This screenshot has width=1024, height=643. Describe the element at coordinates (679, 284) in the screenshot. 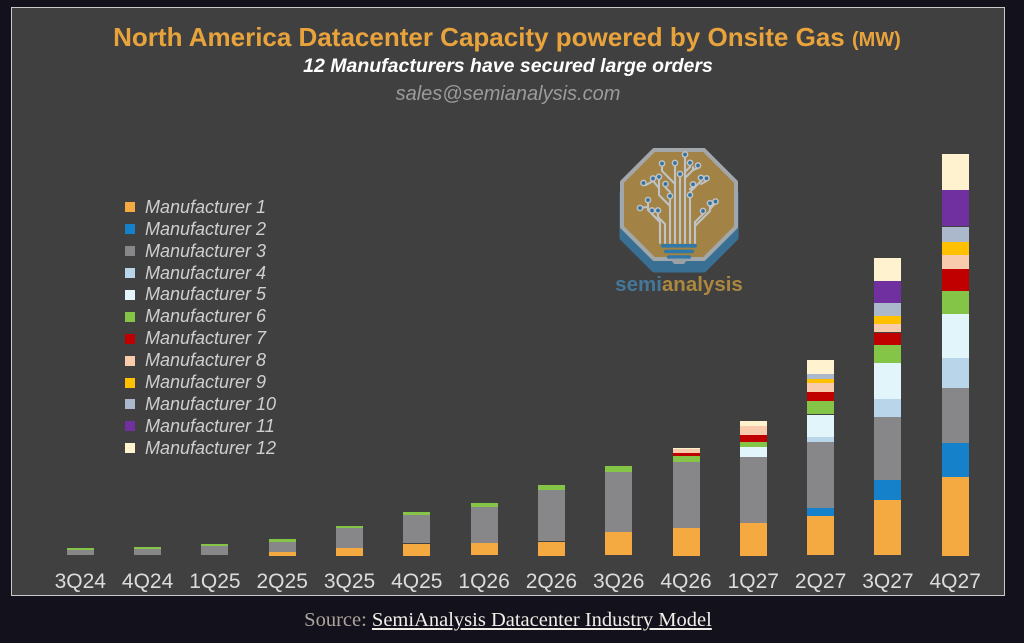

I see `svg-text: semianalysis` at that location.